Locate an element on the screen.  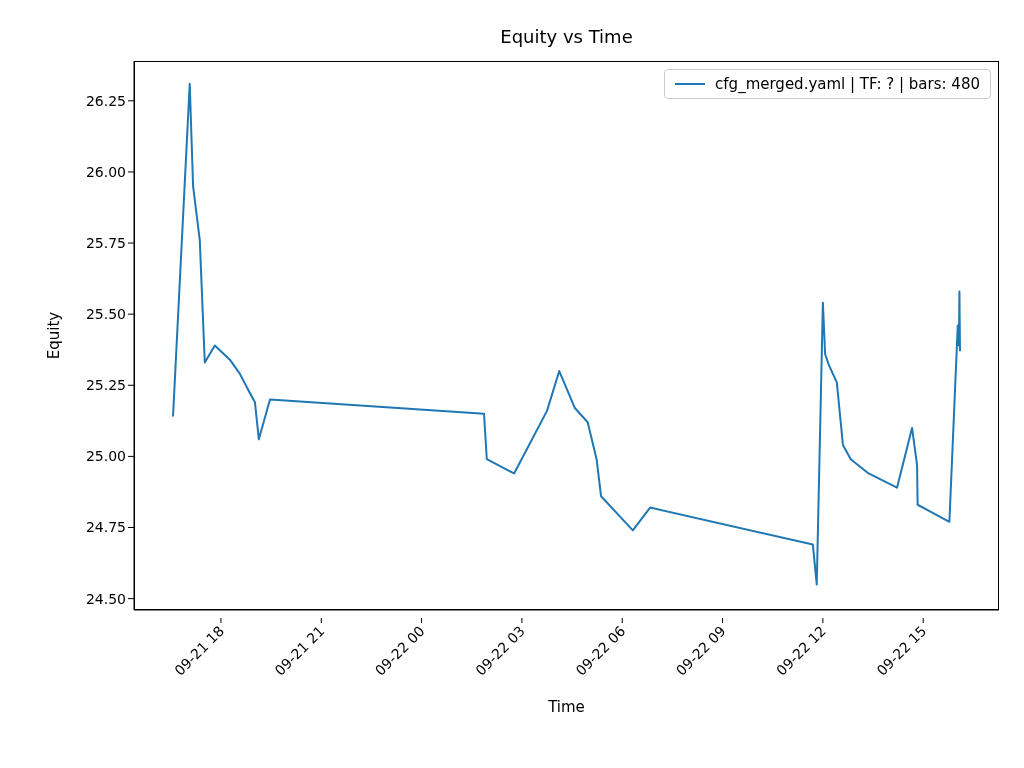
y-tick-label: 25.00 is located at coordinates (105, 456).